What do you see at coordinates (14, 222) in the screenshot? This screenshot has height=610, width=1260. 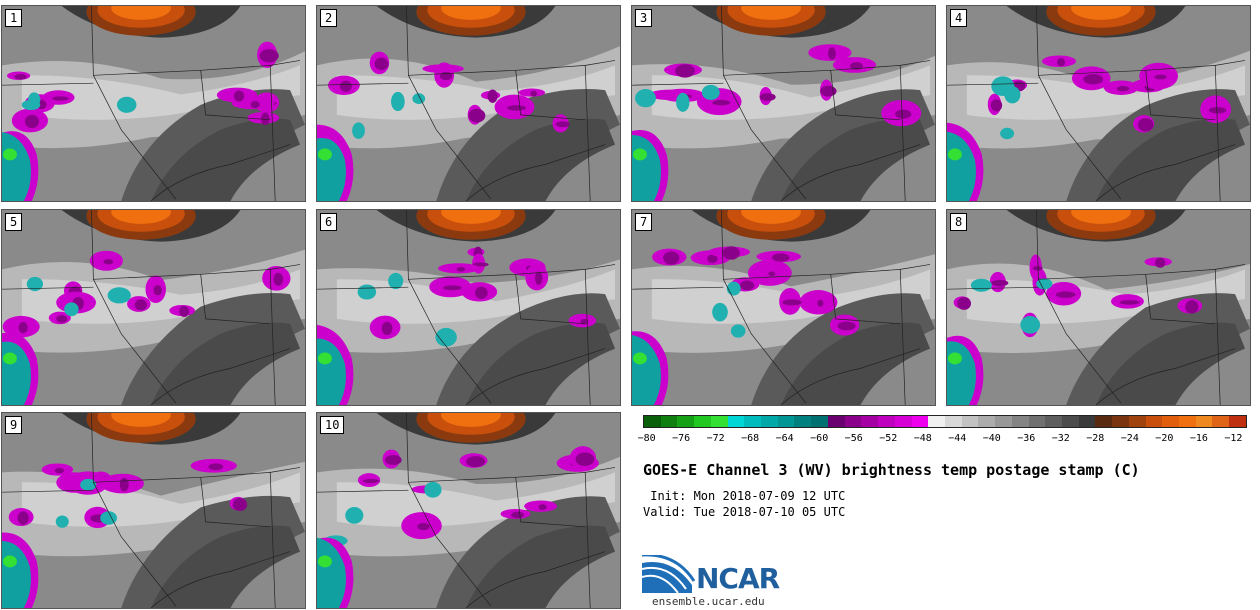 I see `panel-label: 5` at bounding box center [14, 222].